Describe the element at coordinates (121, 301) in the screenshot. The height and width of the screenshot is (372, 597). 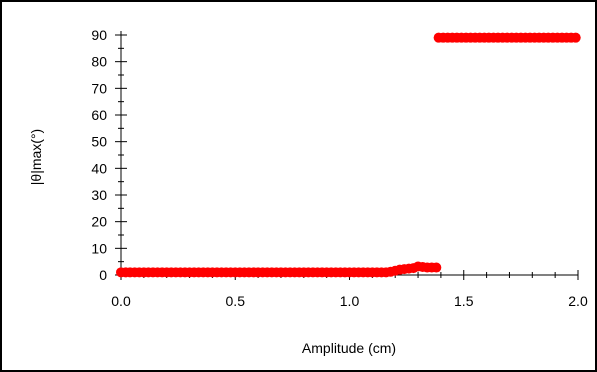
I see `x-tick-label: 0.0` at that location.